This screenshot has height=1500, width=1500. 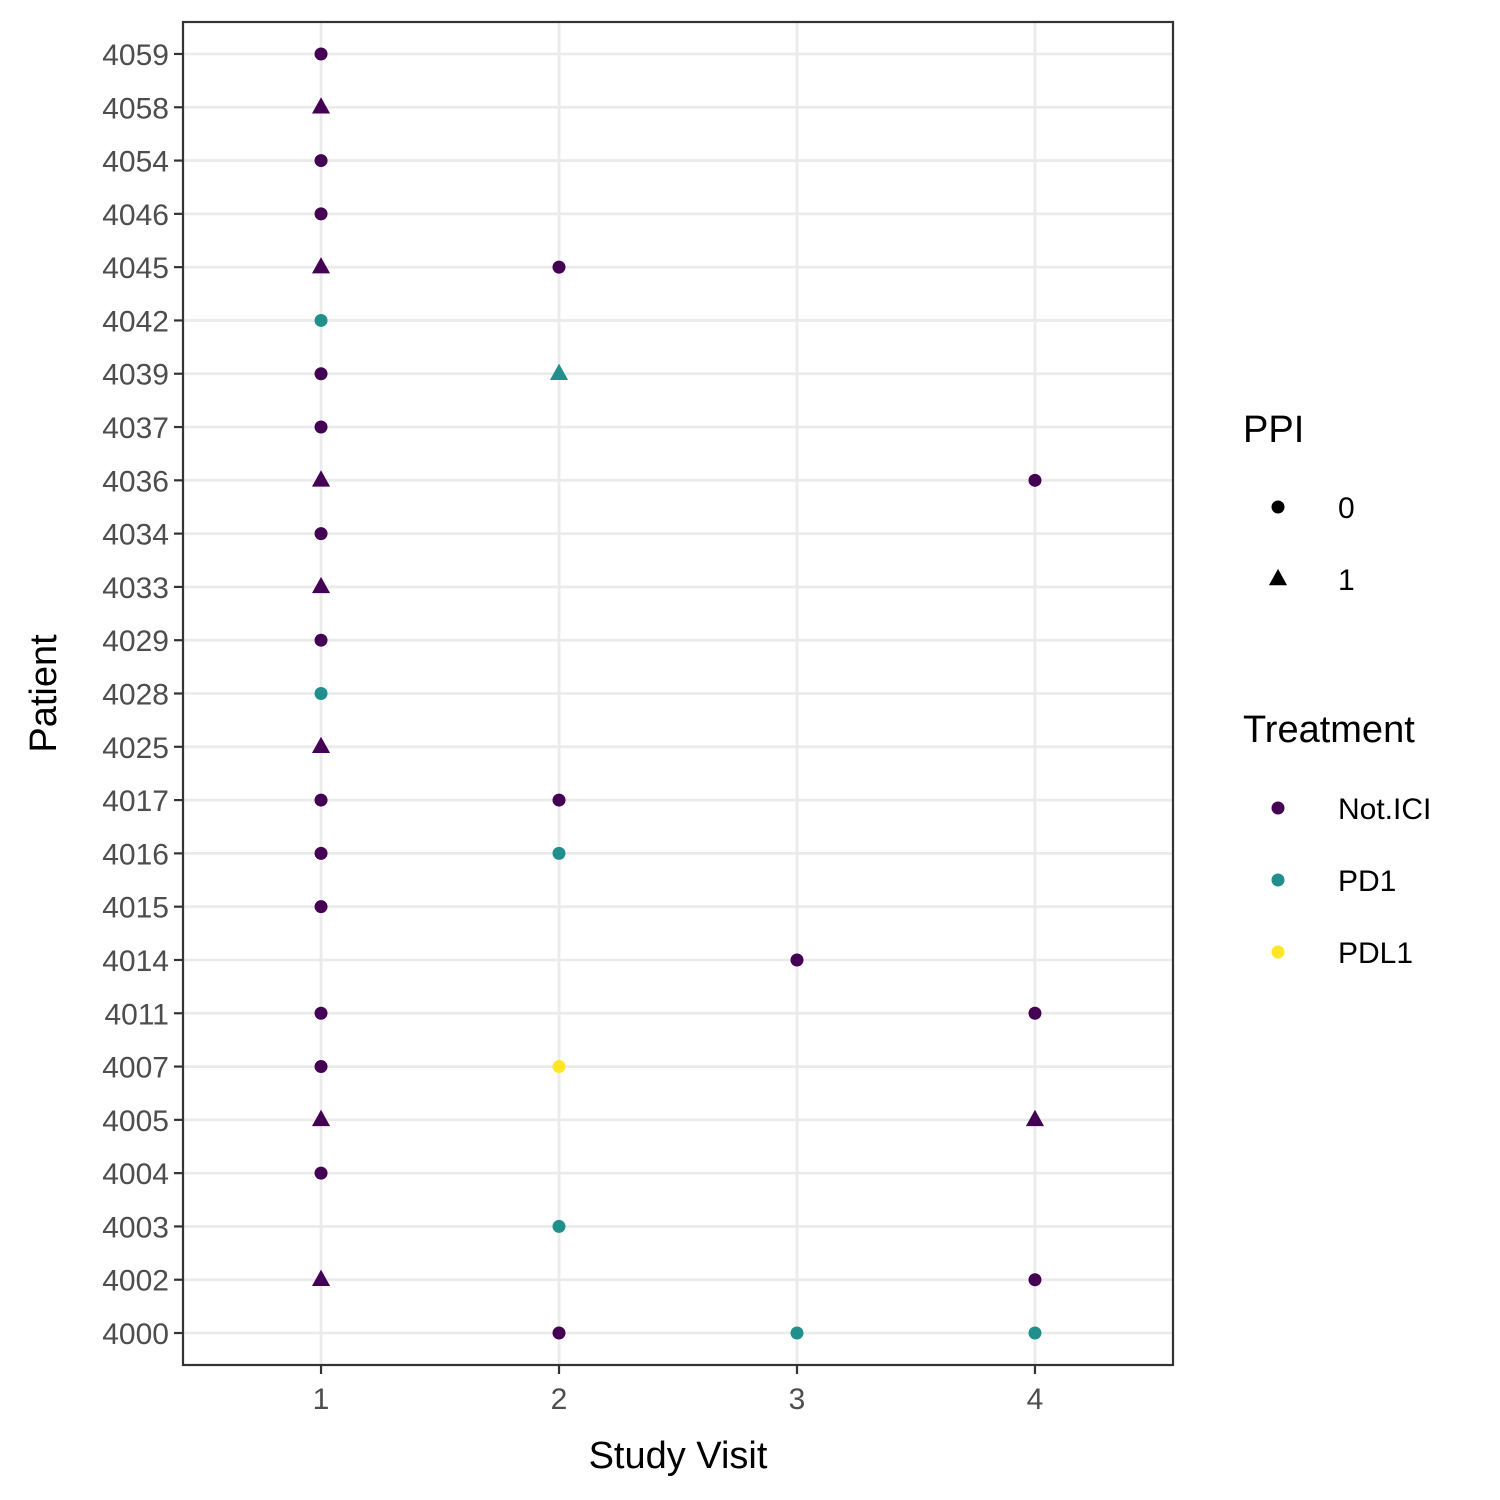 I want to click on x-axis-title: Study Visit, so click(x=678, y=1456).